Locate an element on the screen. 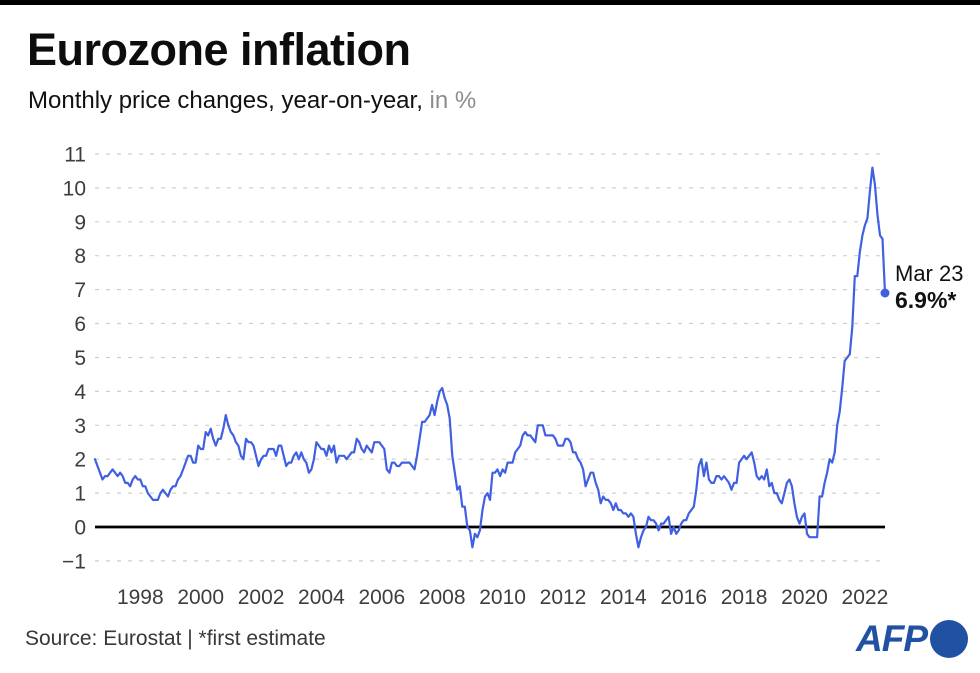 This screenshot has height=673, width=980. y-tick-label: 9 is located at coordinates (80, 222).